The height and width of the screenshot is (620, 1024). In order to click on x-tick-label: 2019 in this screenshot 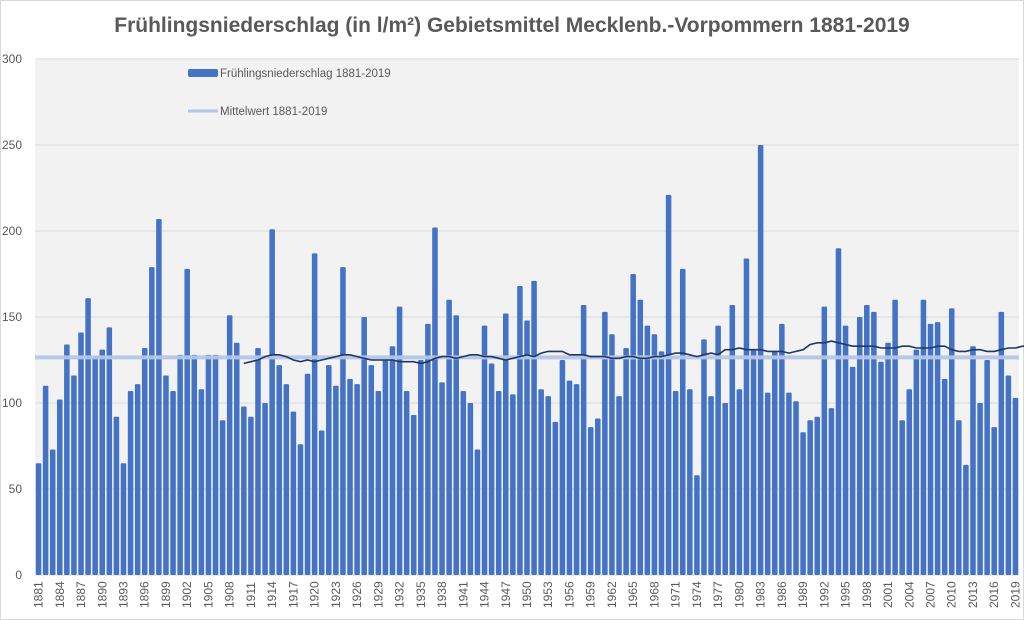, I will do `click(1015, 594)`.